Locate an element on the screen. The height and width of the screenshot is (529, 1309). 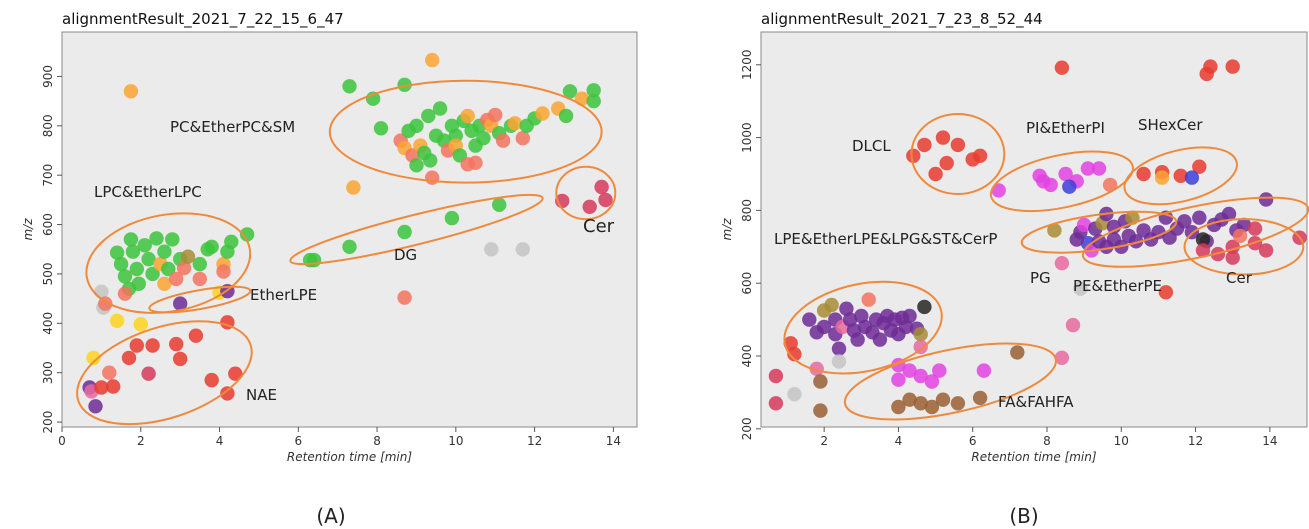
cluster-label: LPE&EtherLPE&LPG&ST&CerP is located at coordinates (885, 239).